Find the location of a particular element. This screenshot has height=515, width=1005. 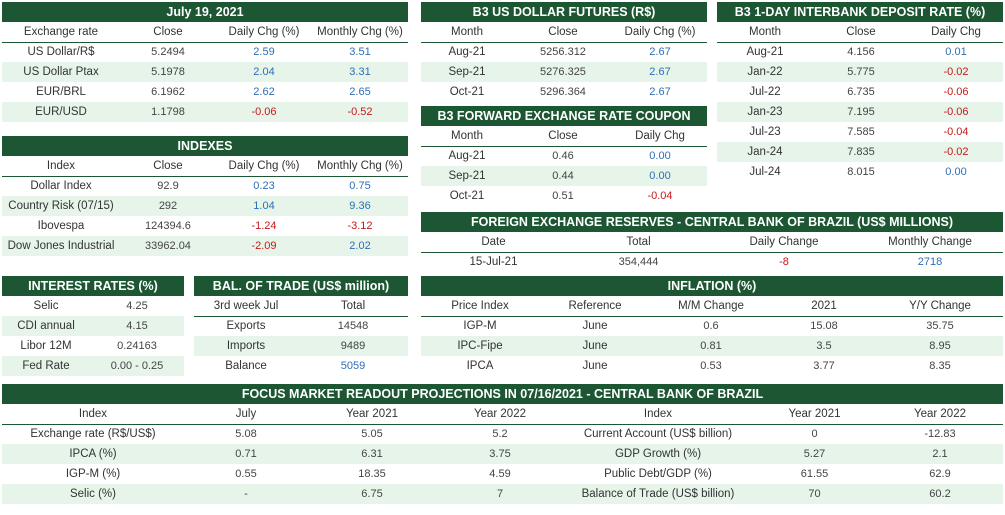

table-row: Jan-23 7.195 -0.06 is located at coordinates (860, 112).